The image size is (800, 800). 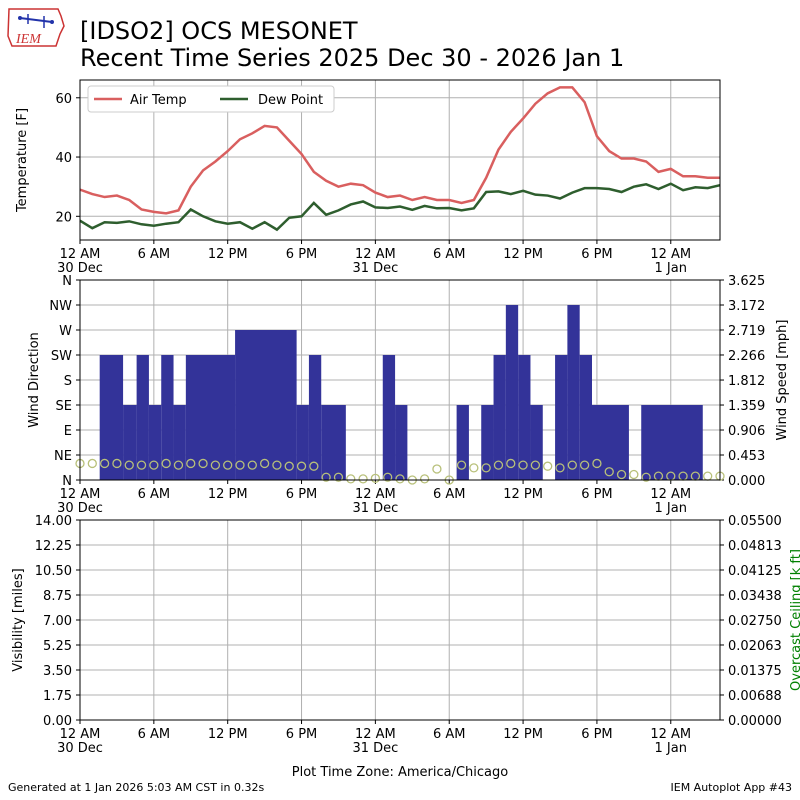 What do you see at coordinates (219, 31) in the screenshot?
I see `chart-title: [IDSO2] OCS MESONET` at bounding box center [219, 31].